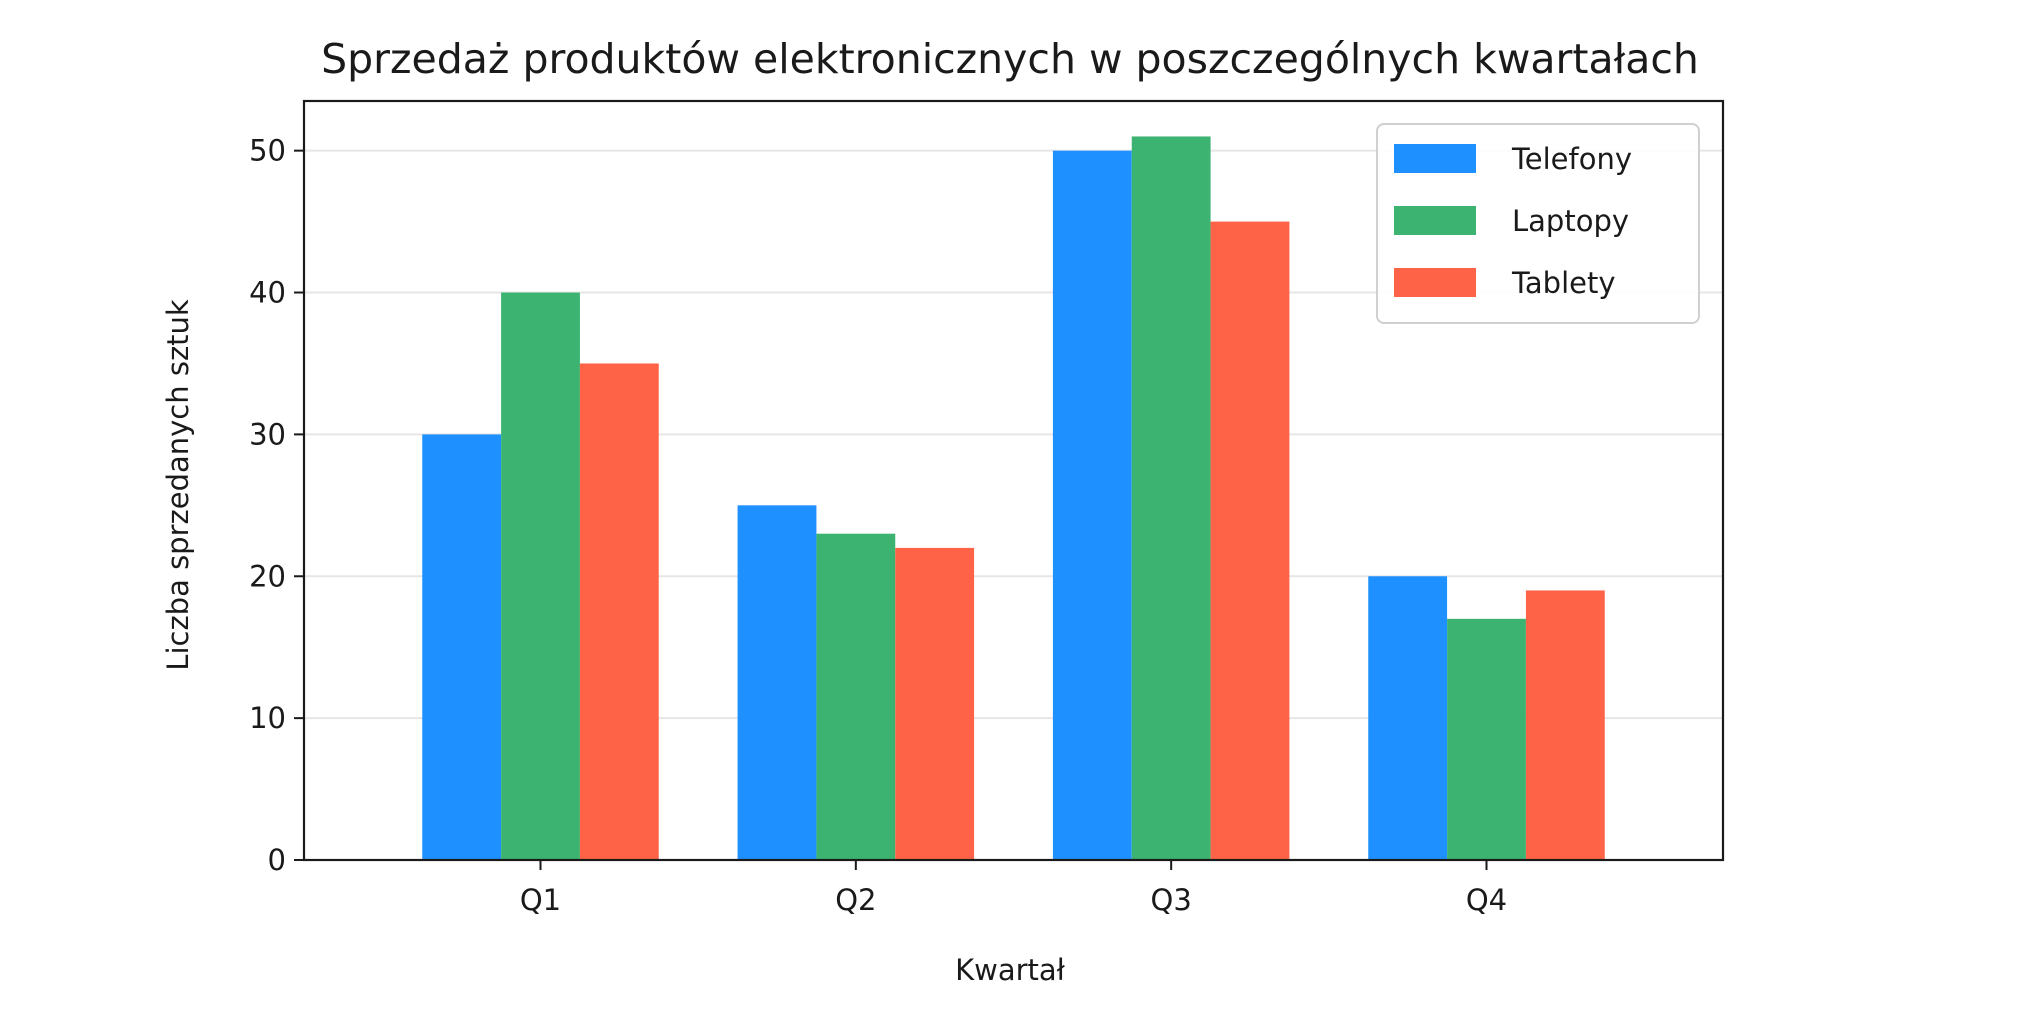 The image size is (2021, 1024). What do you see at coordinates (856, 696) in the screenshot?
I see `bar-laptopy-q2` at bounding box center [856, 696].